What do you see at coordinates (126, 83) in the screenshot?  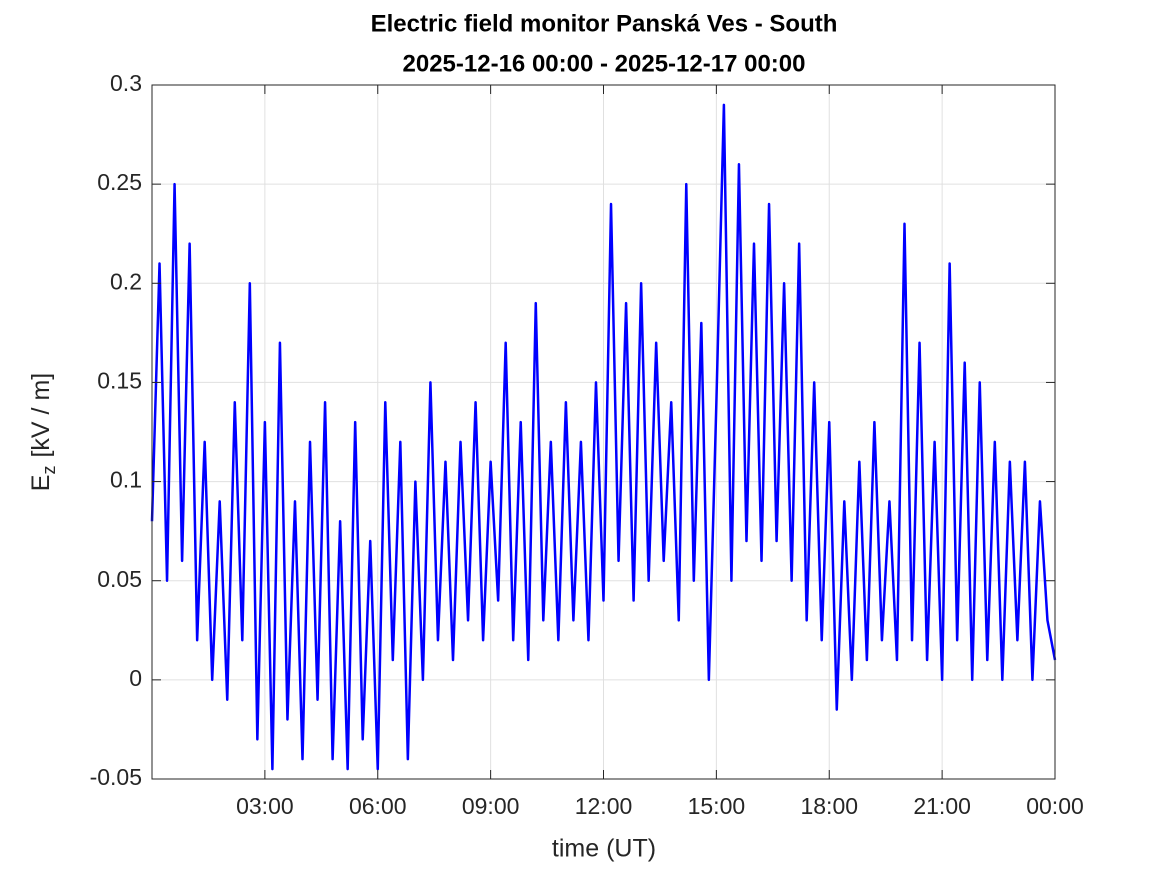 I see `y-tick-label: 0.3` at bounding box center [126, 83].